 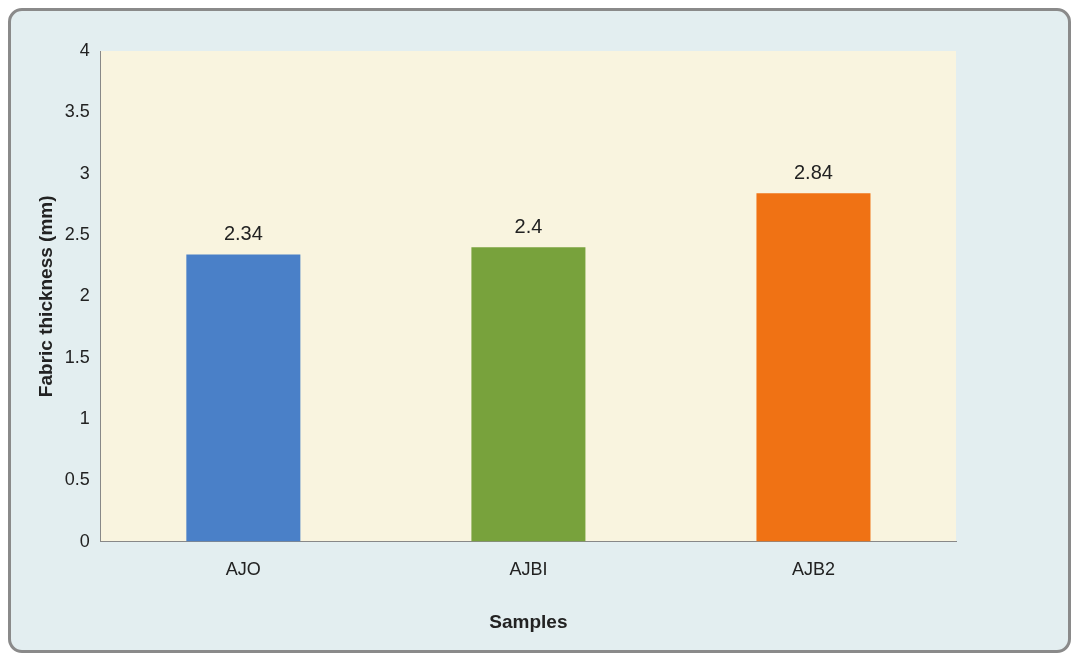 I want to click on y-tick-label: 2.5, so click(x=77, y=233).